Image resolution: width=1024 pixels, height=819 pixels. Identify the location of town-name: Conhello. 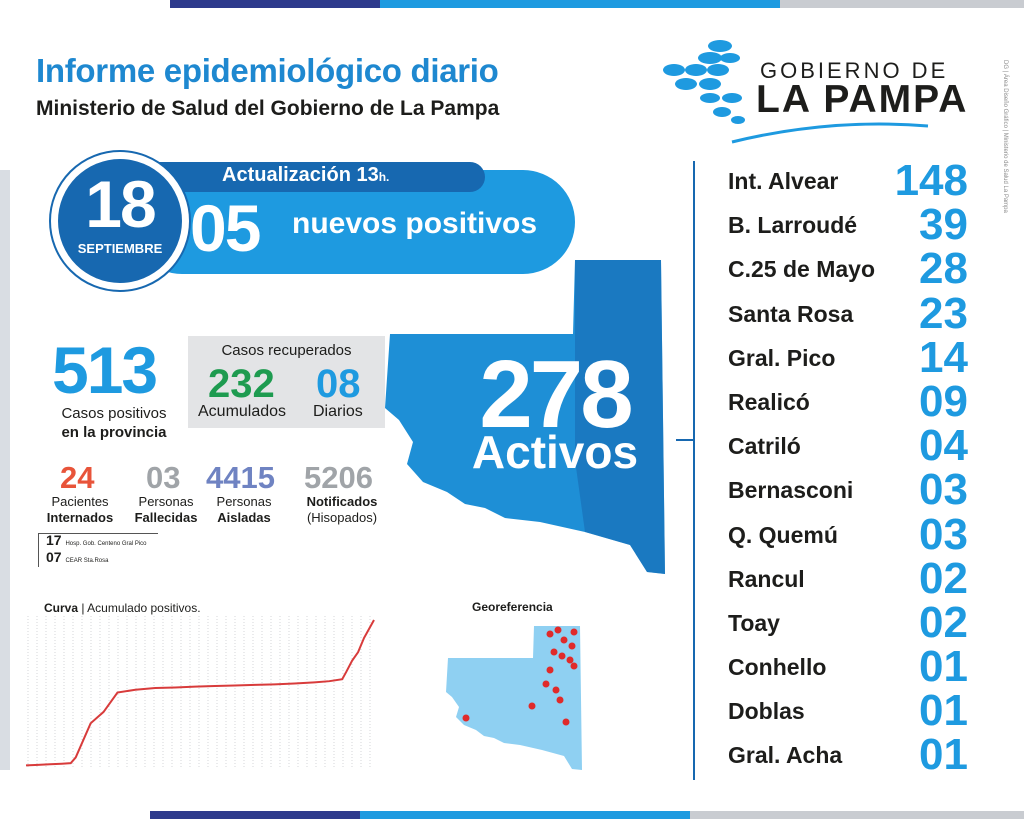
(777, 667).